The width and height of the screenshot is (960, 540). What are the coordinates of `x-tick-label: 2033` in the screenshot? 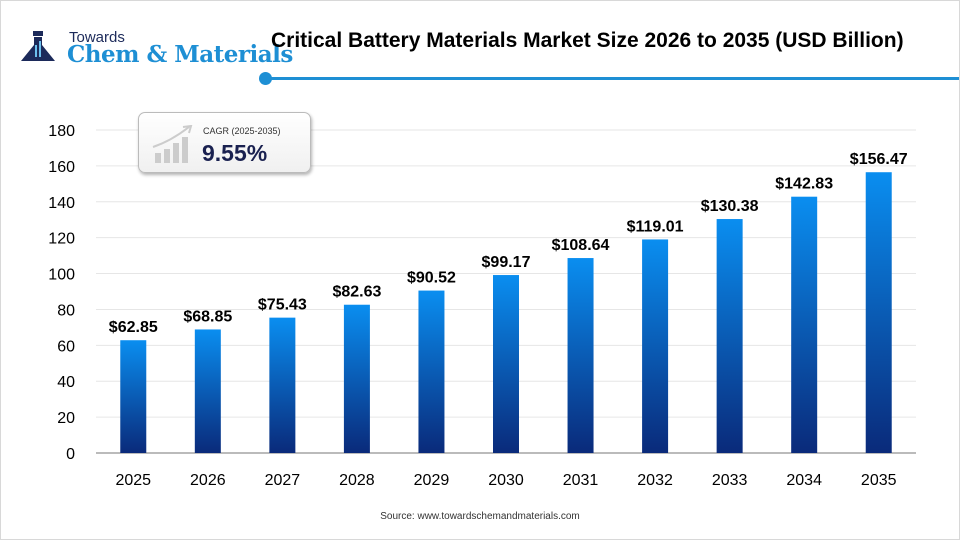 It's located at (730, 480).